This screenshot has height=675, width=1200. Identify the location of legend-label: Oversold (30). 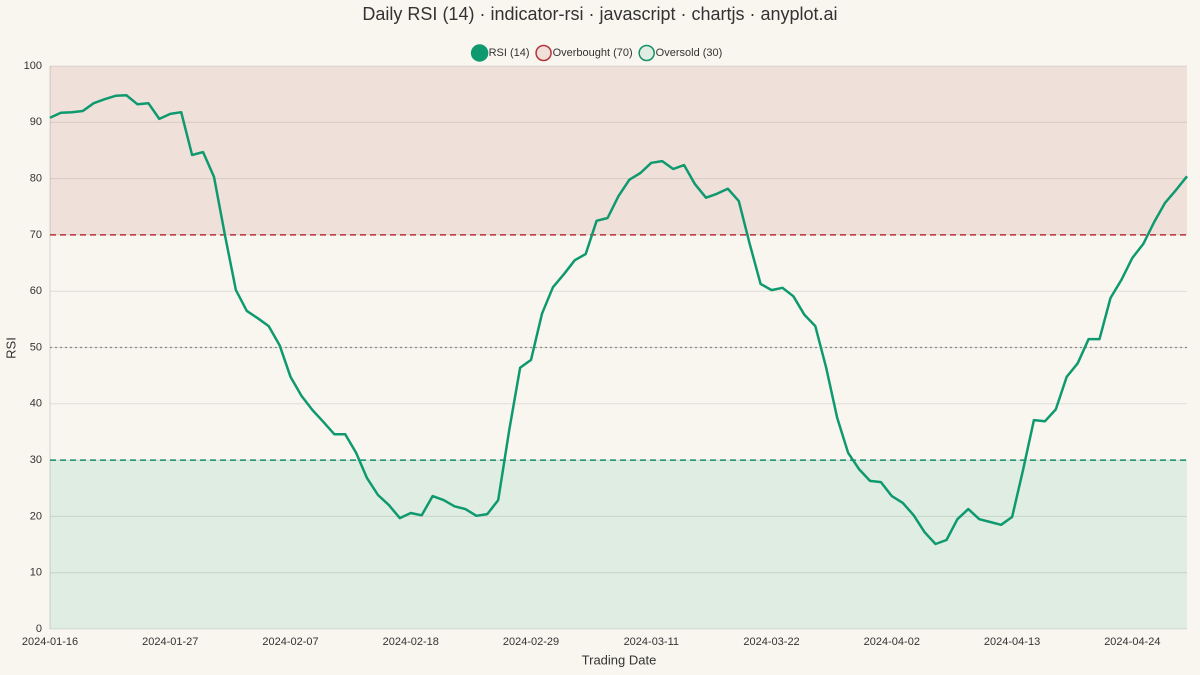
(689, 53).